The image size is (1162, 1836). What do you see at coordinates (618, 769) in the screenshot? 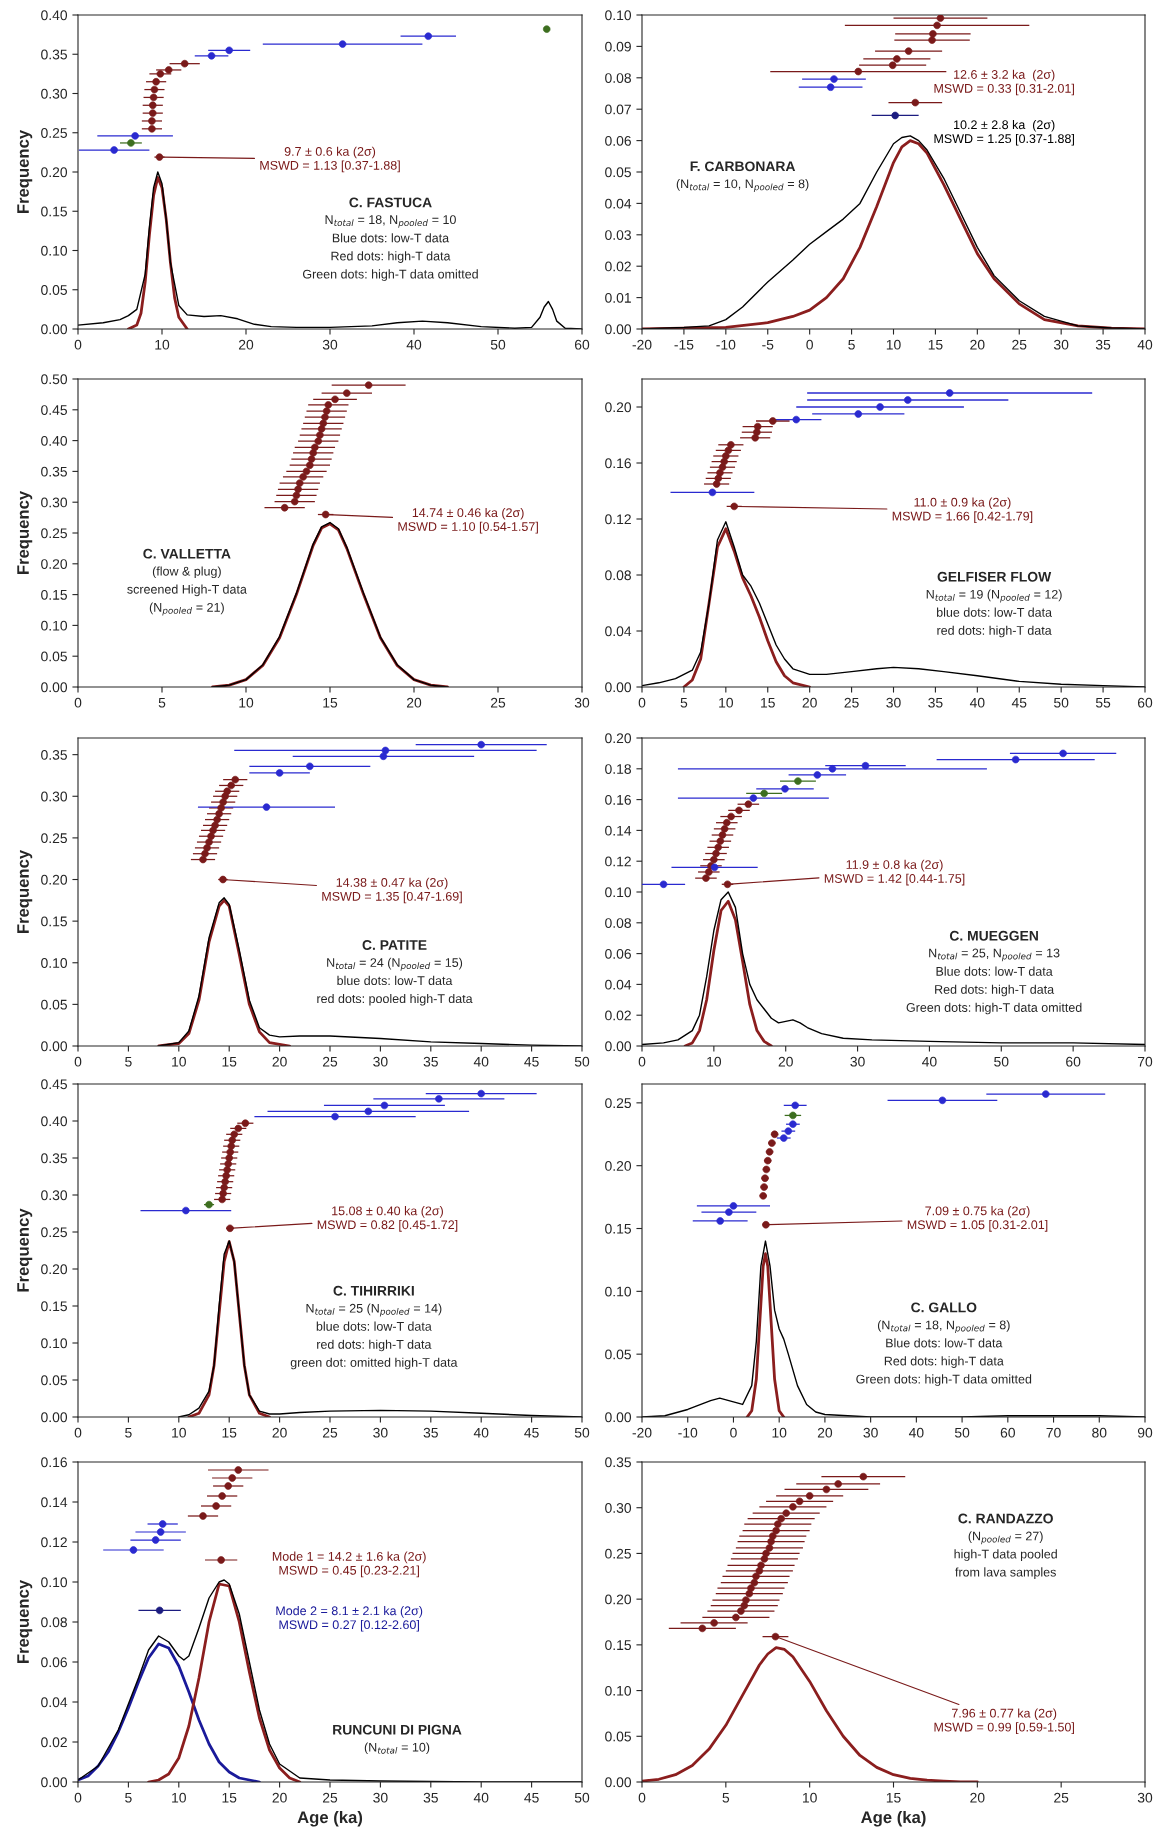
I see `y-tick-label: 0.18` at bounding box center [618, 769].